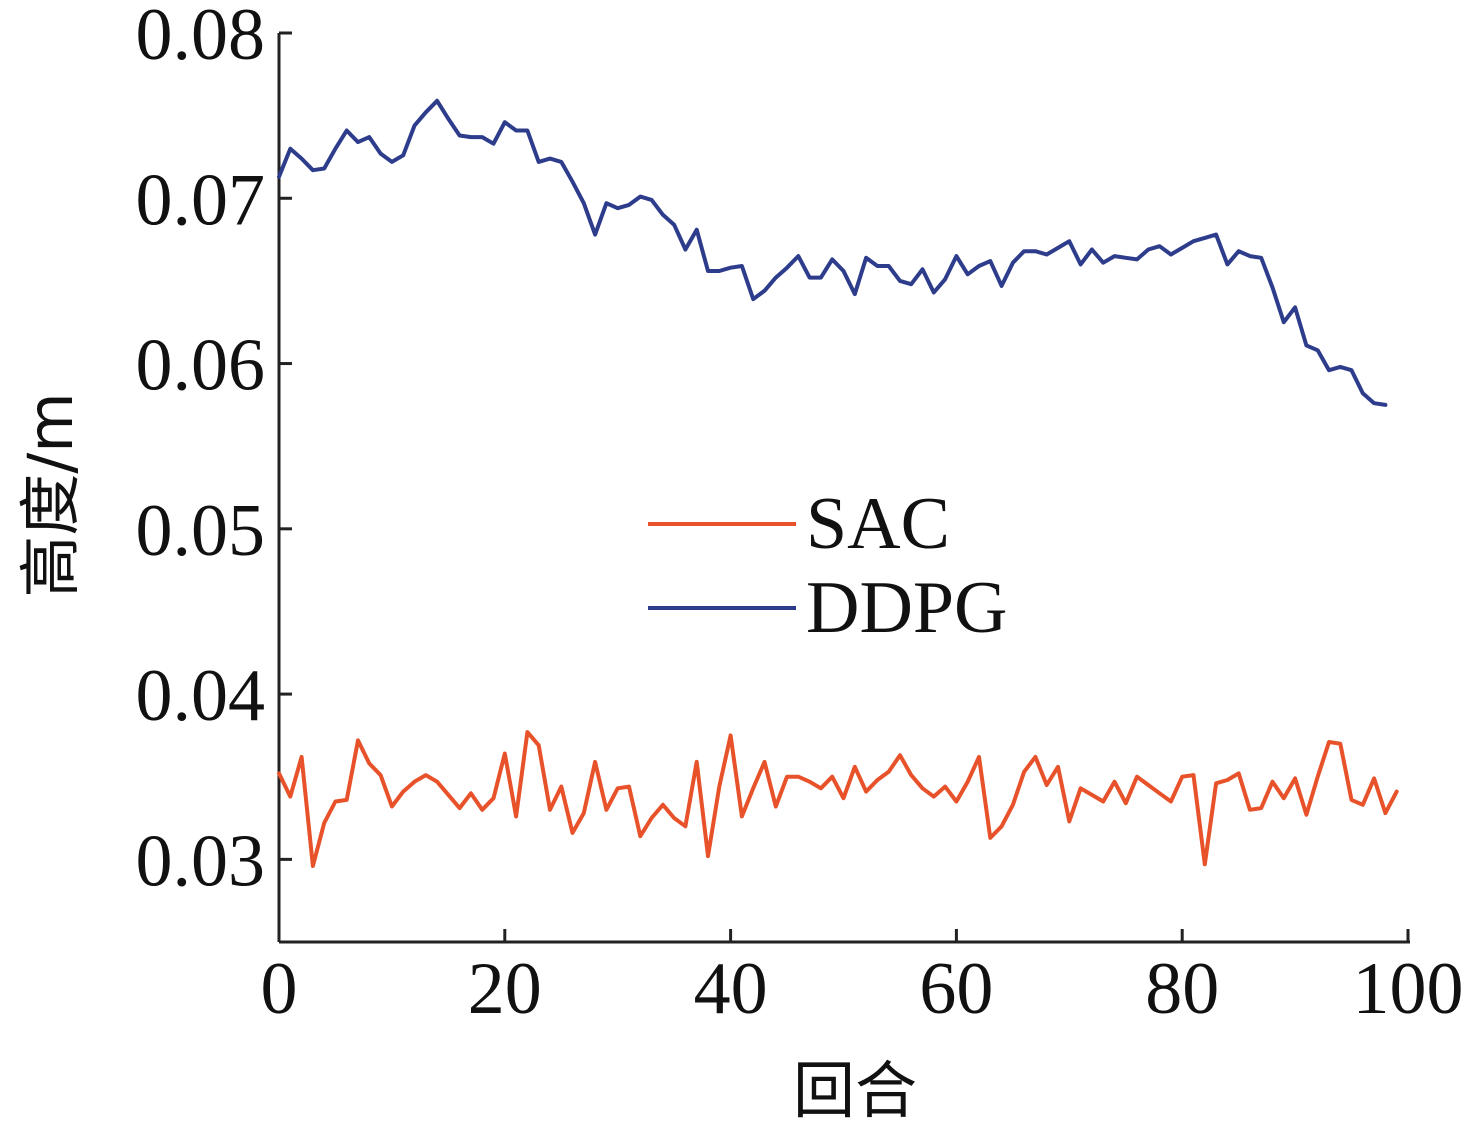 Image resolution: width=1465 pixels, height=1130 pixels. Describe the element at coordinates (50, 494) in the screenshot. I see `y-axis-title: 高度/m` at that location.